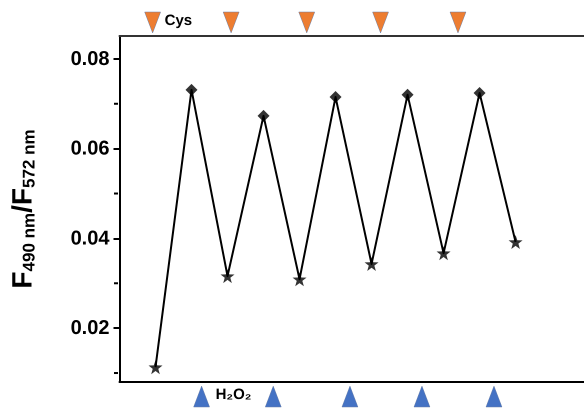  What do you see at coordinates (90, 328) in the screenshot?
I see `y-tick-label: 0.02` at bounding box center [90, 328].